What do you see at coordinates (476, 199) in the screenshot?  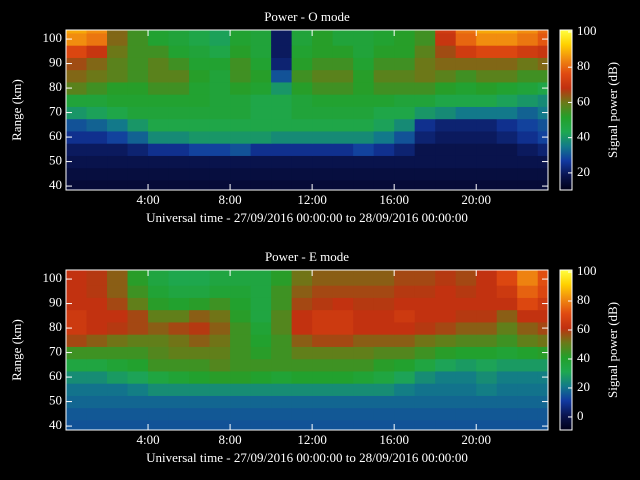 I see `x-tick-label: 20:00` at bounding box center [476, 199].